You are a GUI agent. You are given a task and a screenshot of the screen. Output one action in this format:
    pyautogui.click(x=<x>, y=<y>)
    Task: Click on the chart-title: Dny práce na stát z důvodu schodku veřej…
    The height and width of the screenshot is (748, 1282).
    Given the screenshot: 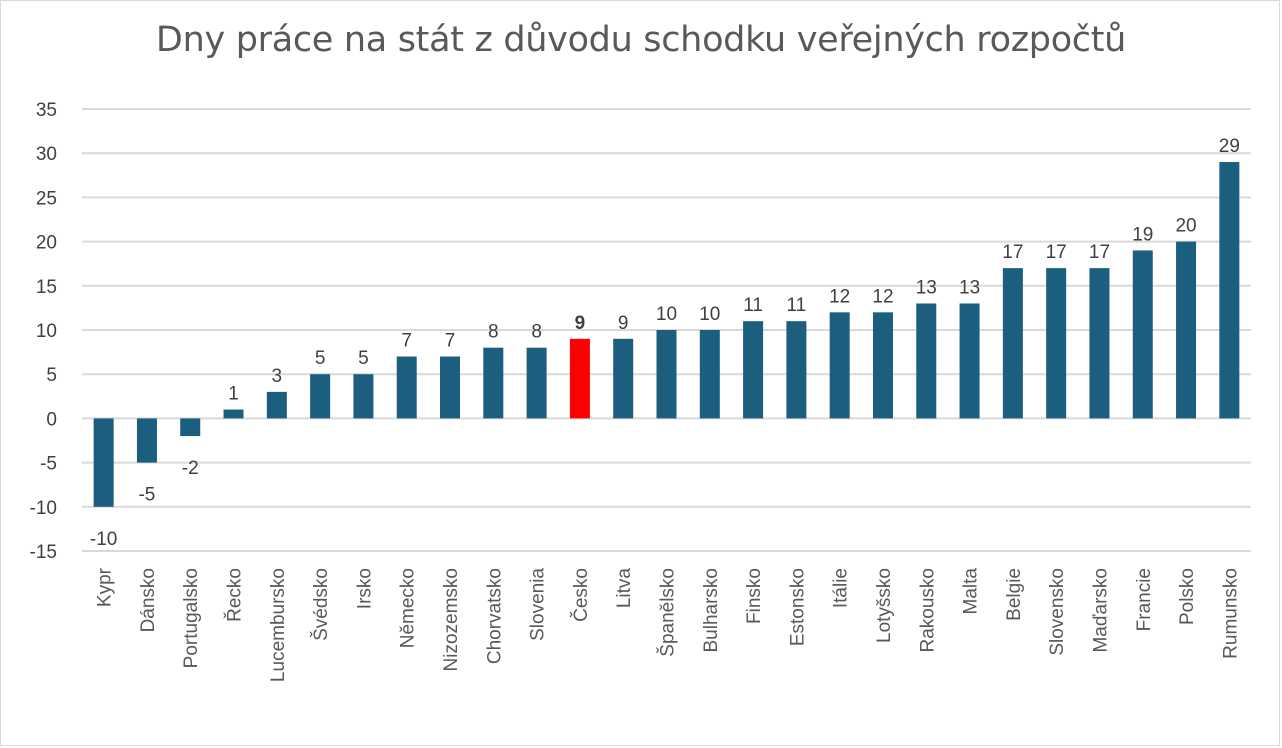 What is the action you would take?
    pyautogui.click(x=641, y=40)
    